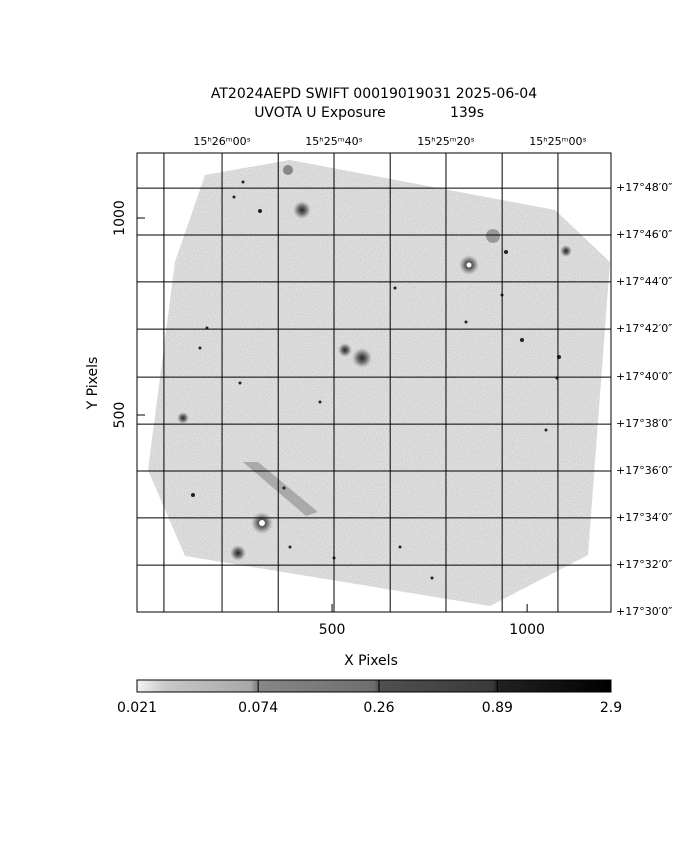 The width and height of the screenshot is (680, 850). I want to click on y2-tick-label: +17°48′0″, so click(644, 187).